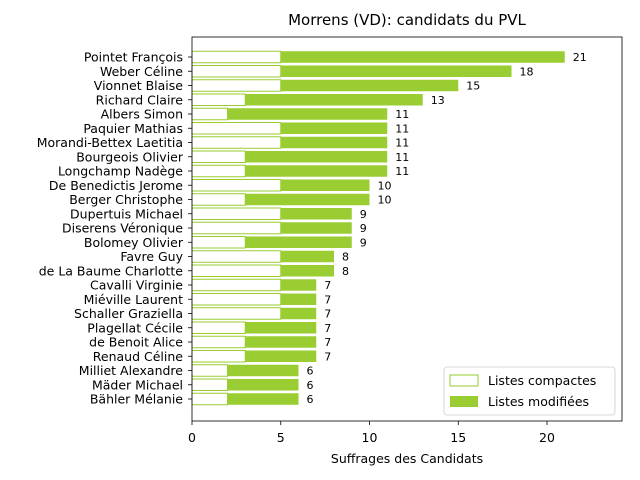 This screenshot has height=480, width=640. Describe the element at coordinates (385, 200) in the screenshot. I see `value-label-berger-christophe: 10` at that location.